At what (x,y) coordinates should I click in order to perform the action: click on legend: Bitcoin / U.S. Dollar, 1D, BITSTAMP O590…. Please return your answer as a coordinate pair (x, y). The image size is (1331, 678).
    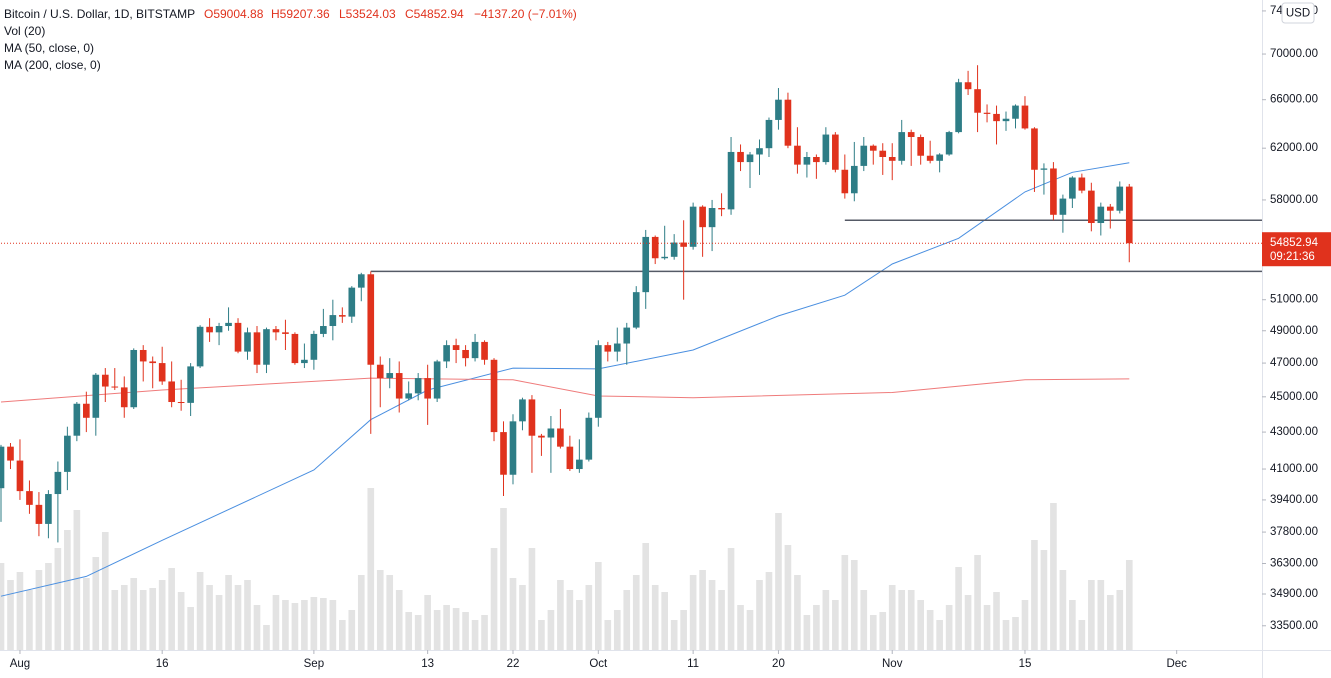
    Looking at the image, I should click on (290, 39).